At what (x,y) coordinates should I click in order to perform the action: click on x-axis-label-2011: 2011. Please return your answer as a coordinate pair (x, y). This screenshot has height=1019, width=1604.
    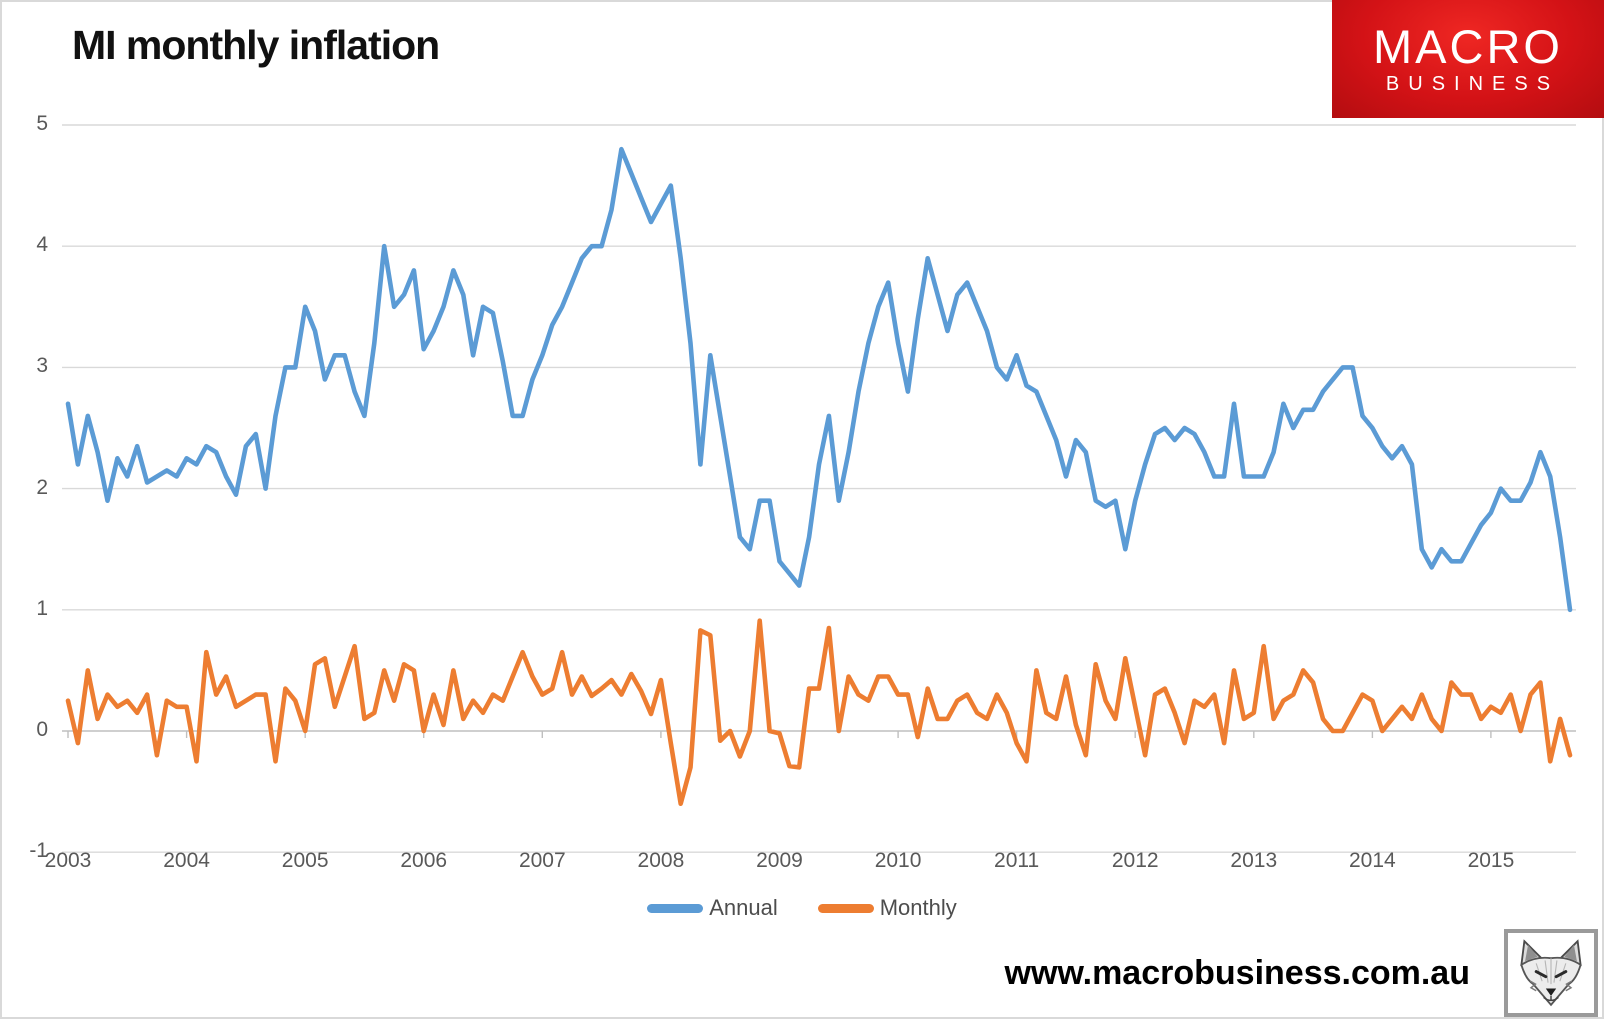
    Looking at the image, I should click on (1017, 860).